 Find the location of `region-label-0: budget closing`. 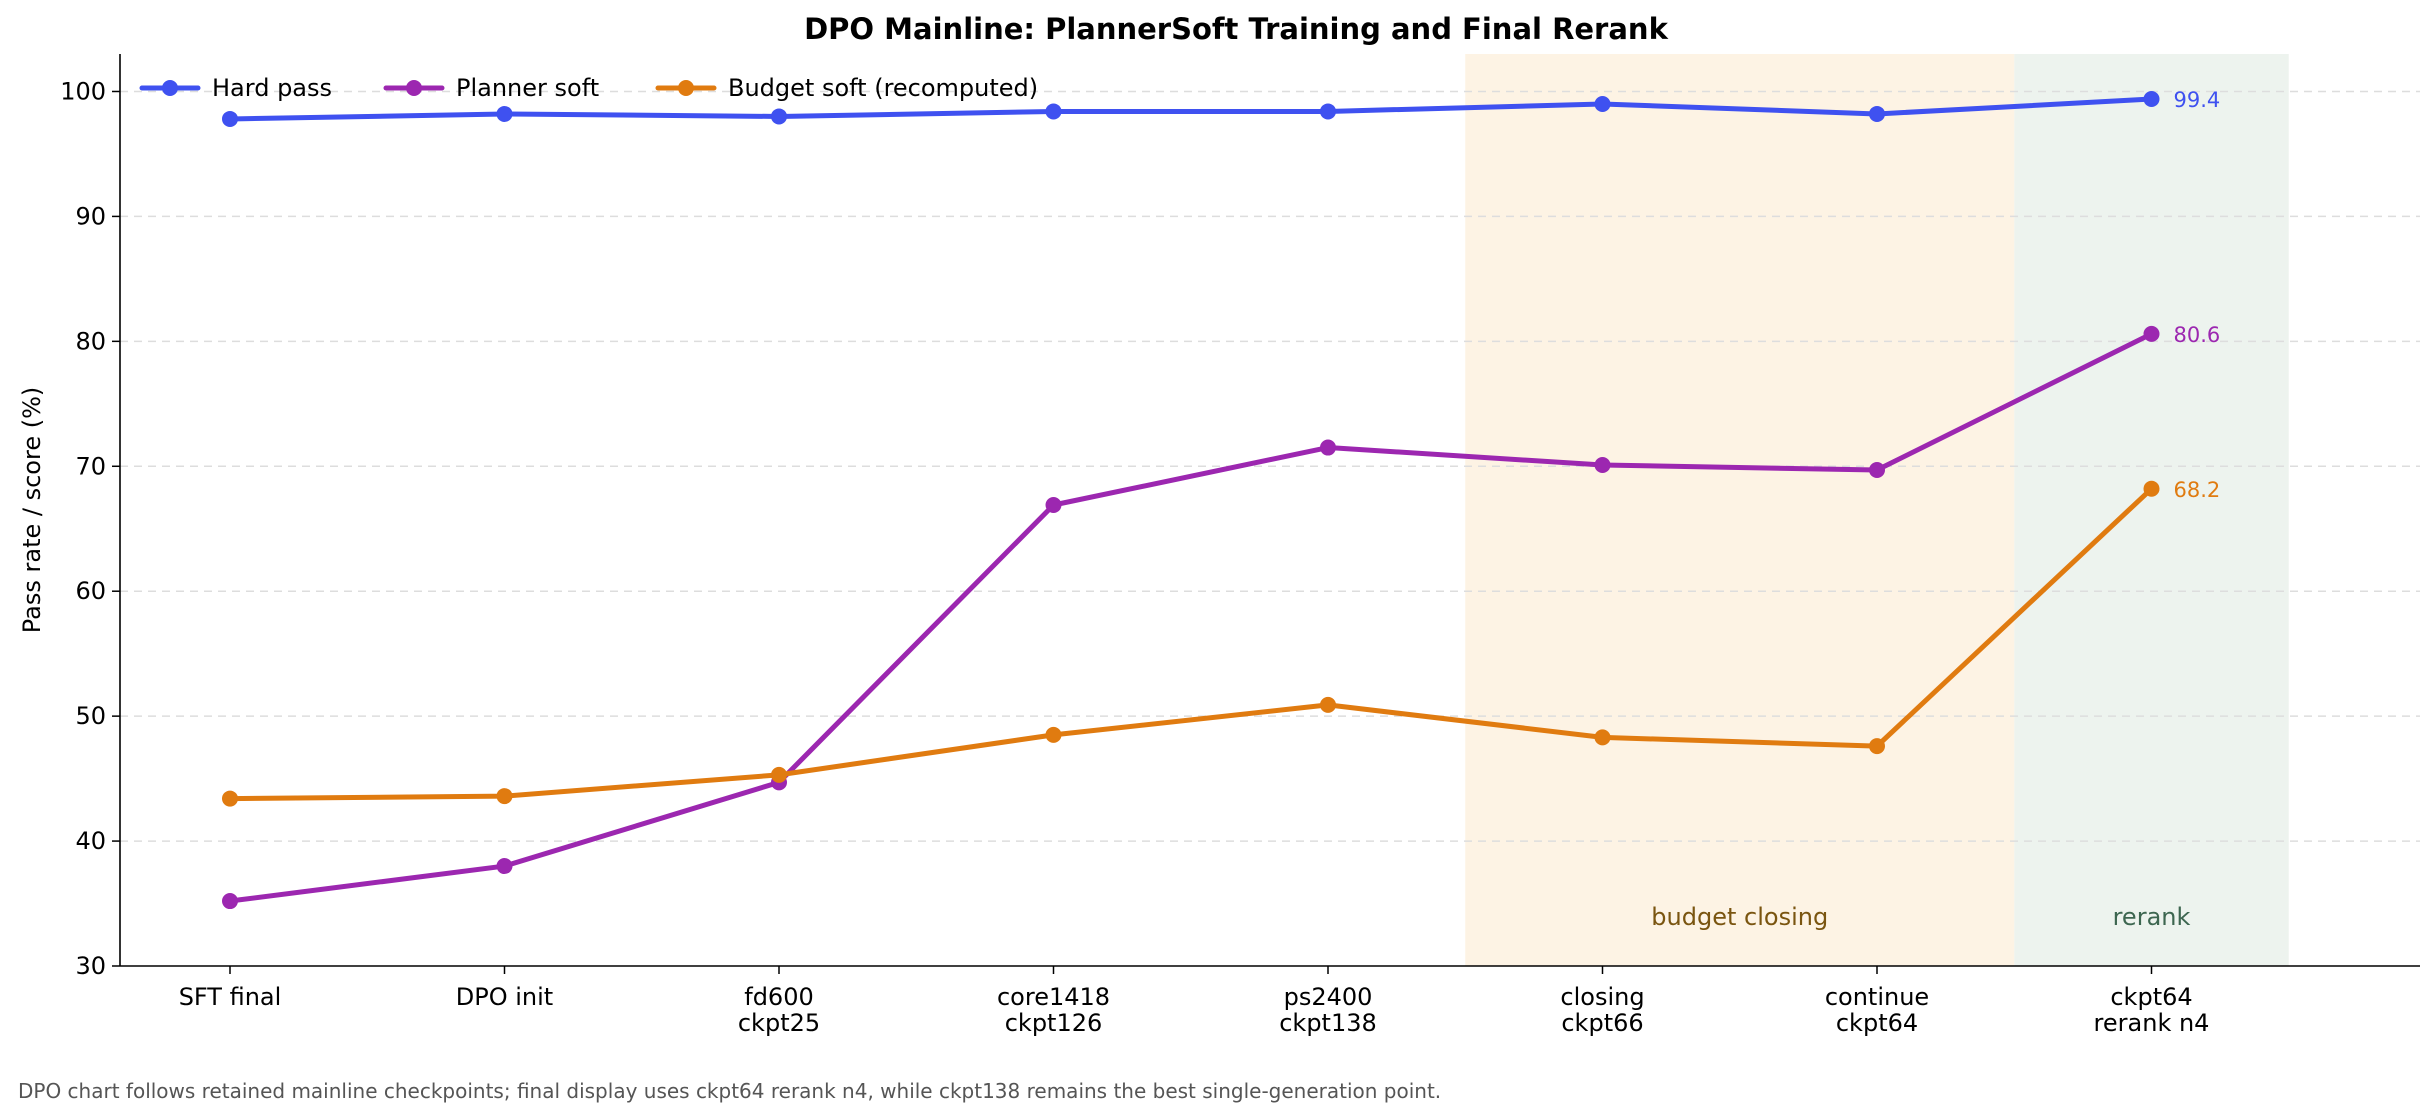

region-label-0: budget closing is located at coordinates (1739, 917).